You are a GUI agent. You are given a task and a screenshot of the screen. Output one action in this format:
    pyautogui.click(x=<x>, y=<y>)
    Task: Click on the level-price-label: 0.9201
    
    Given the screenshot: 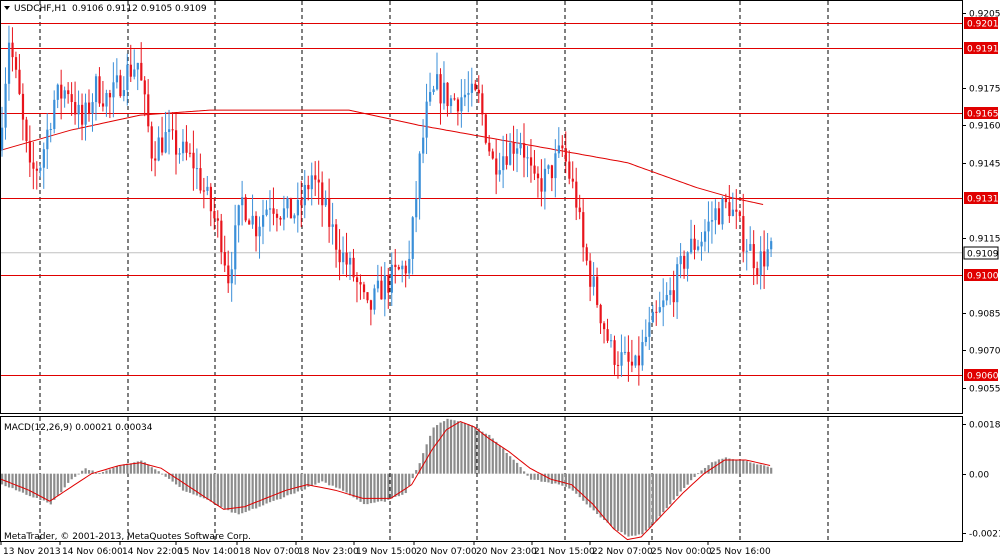 What is the action you would take?
    pyautogui.click(x=983, y=25)
    